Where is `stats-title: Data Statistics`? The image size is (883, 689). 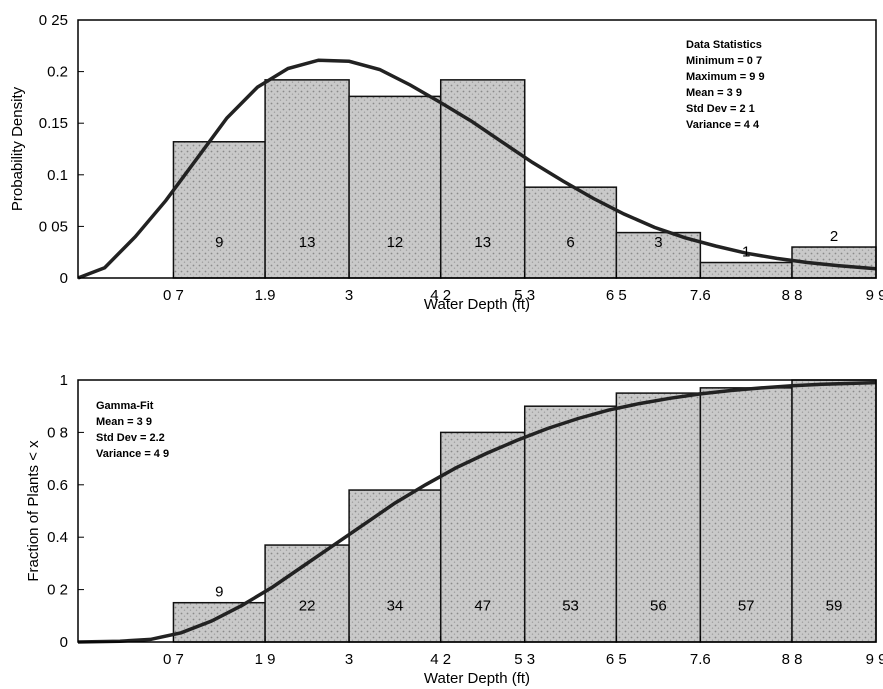
stats-title: Data Statistics is located at coordinates (724, 45).